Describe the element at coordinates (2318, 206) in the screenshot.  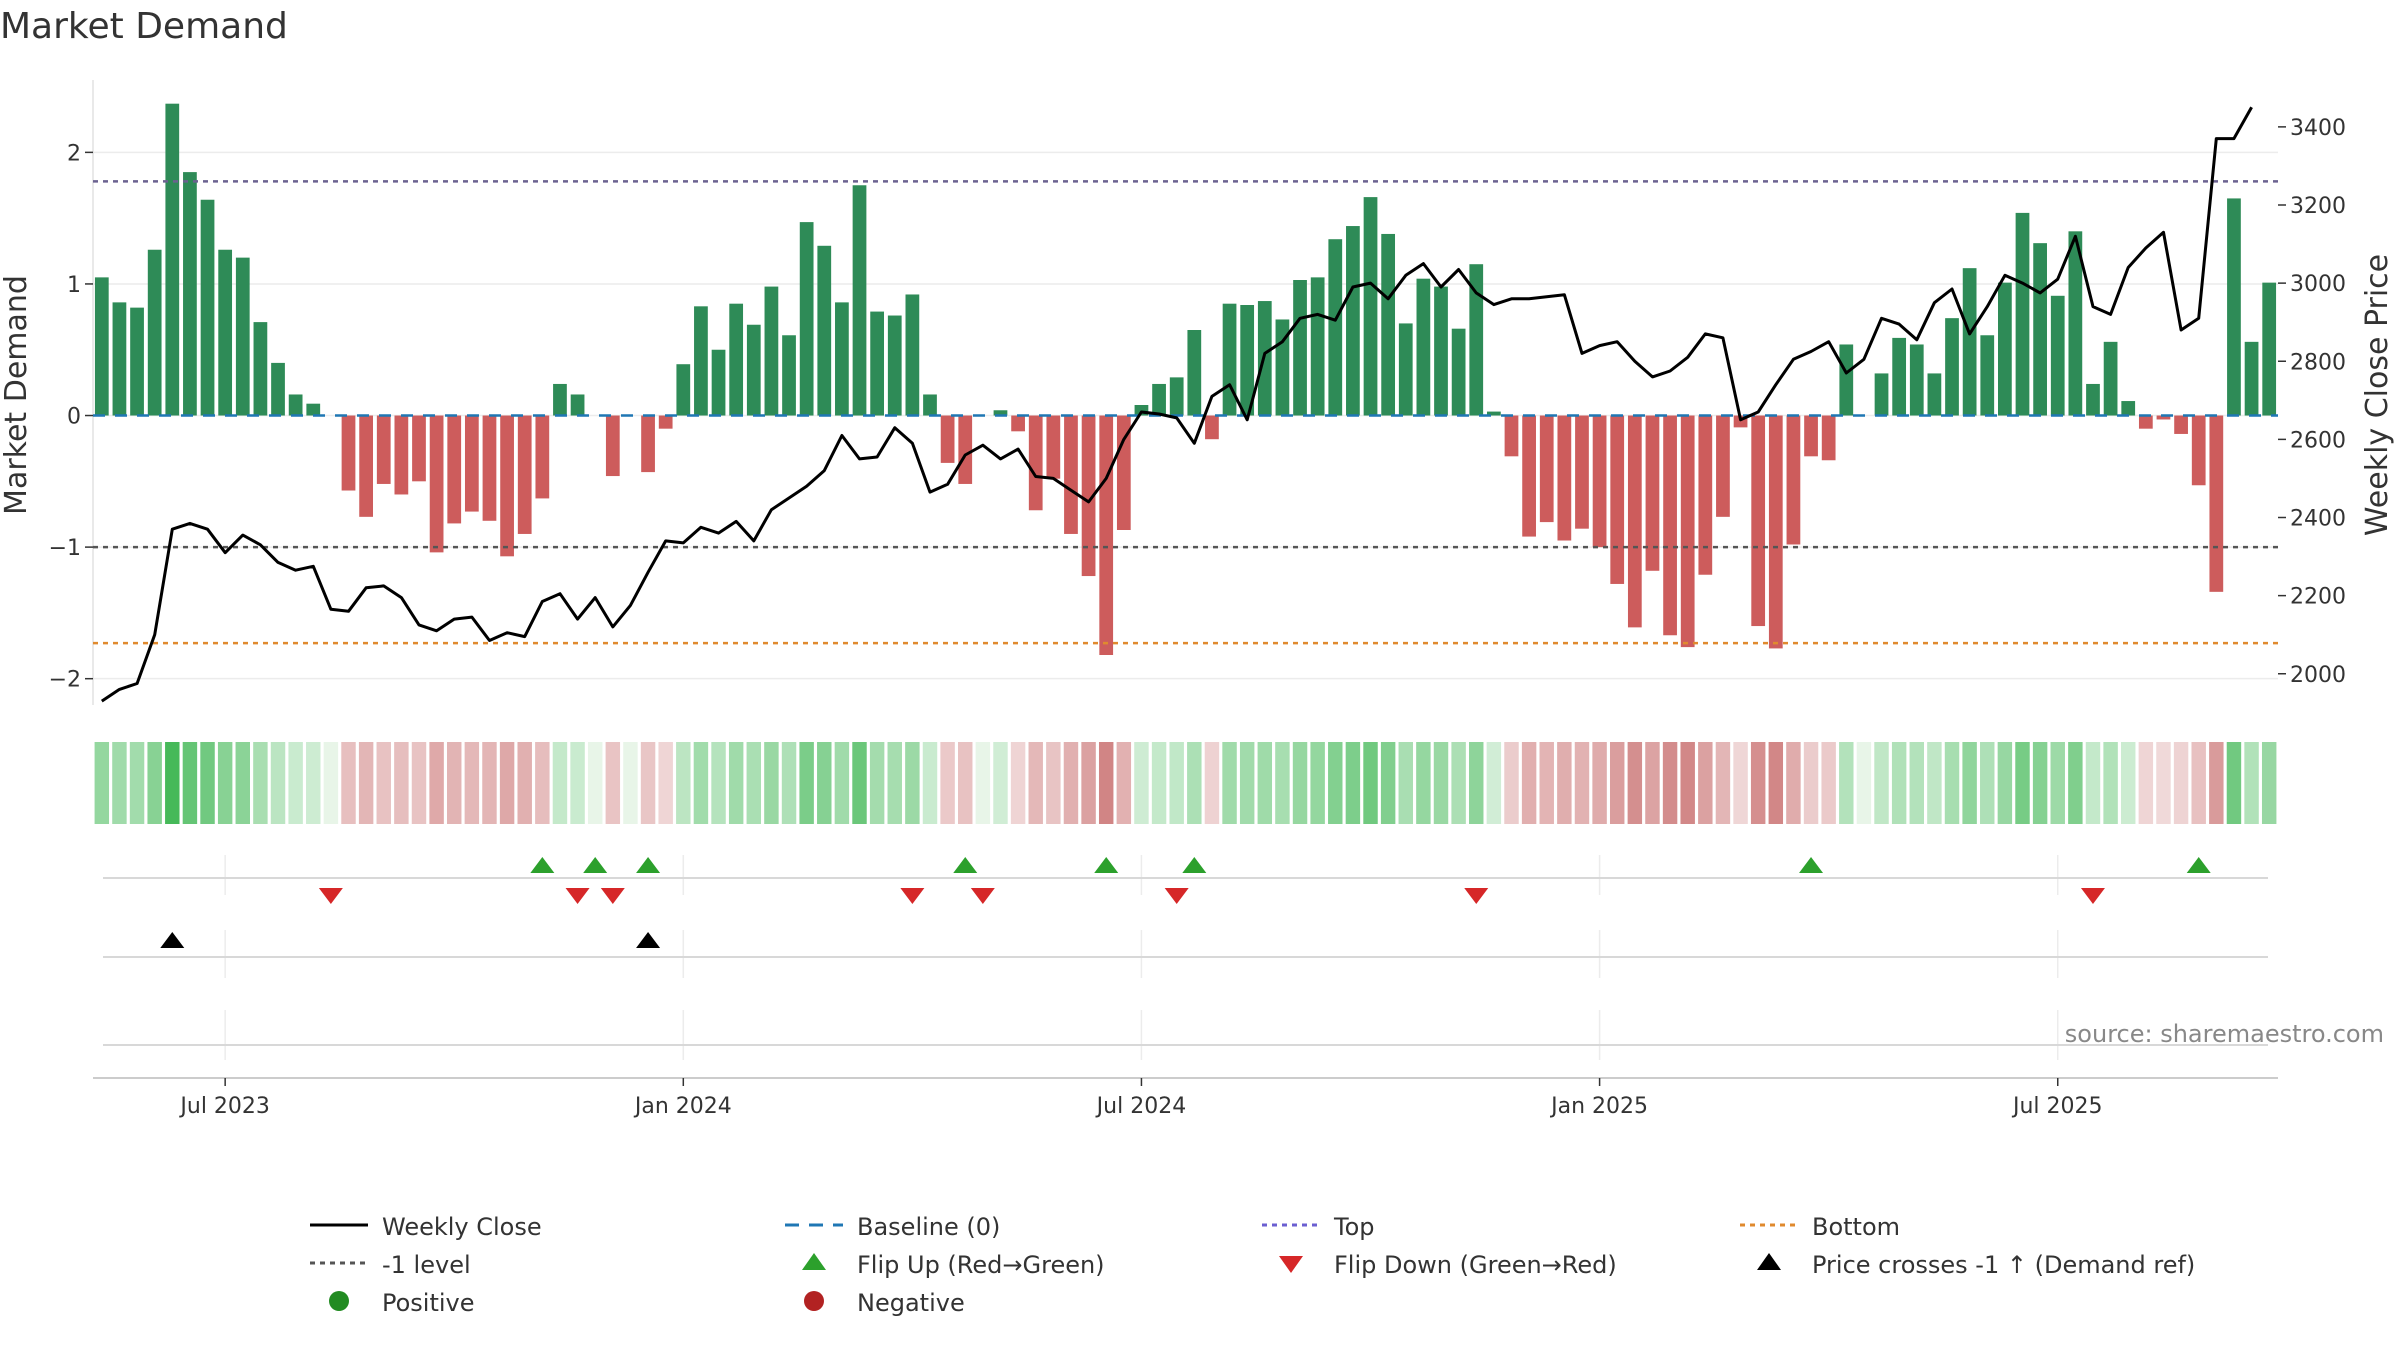
I see `right-tick-label: 3200` at that location.